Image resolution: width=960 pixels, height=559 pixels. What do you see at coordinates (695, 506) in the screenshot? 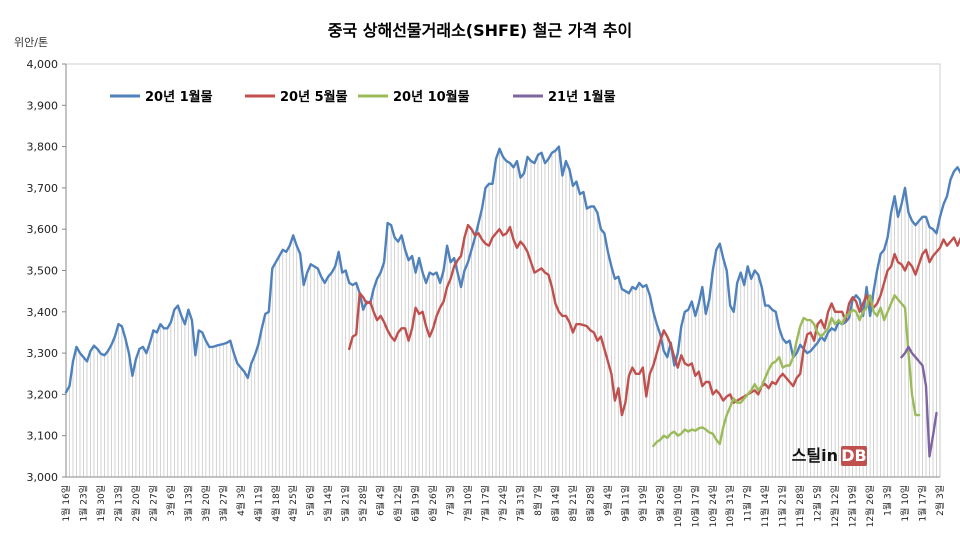
I see `x-tick-label: 10월 17일` at bounding box center [695, 506].